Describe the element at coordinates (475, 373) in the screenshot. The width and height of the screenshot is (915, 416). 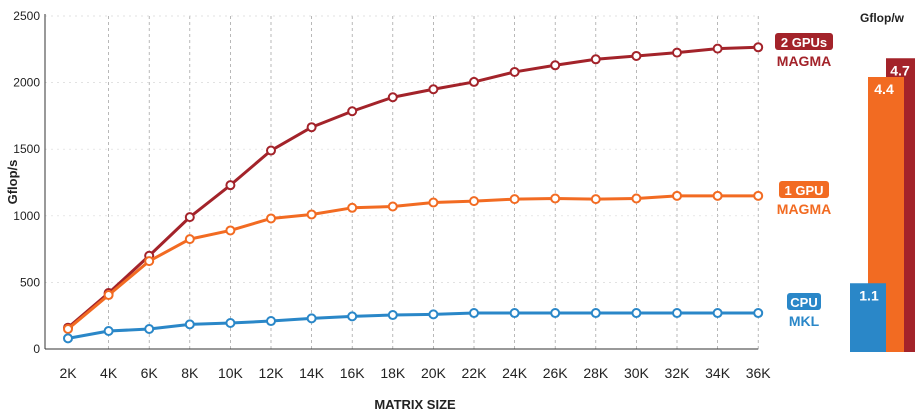
I see `x-tick-label: 22K` at that location.